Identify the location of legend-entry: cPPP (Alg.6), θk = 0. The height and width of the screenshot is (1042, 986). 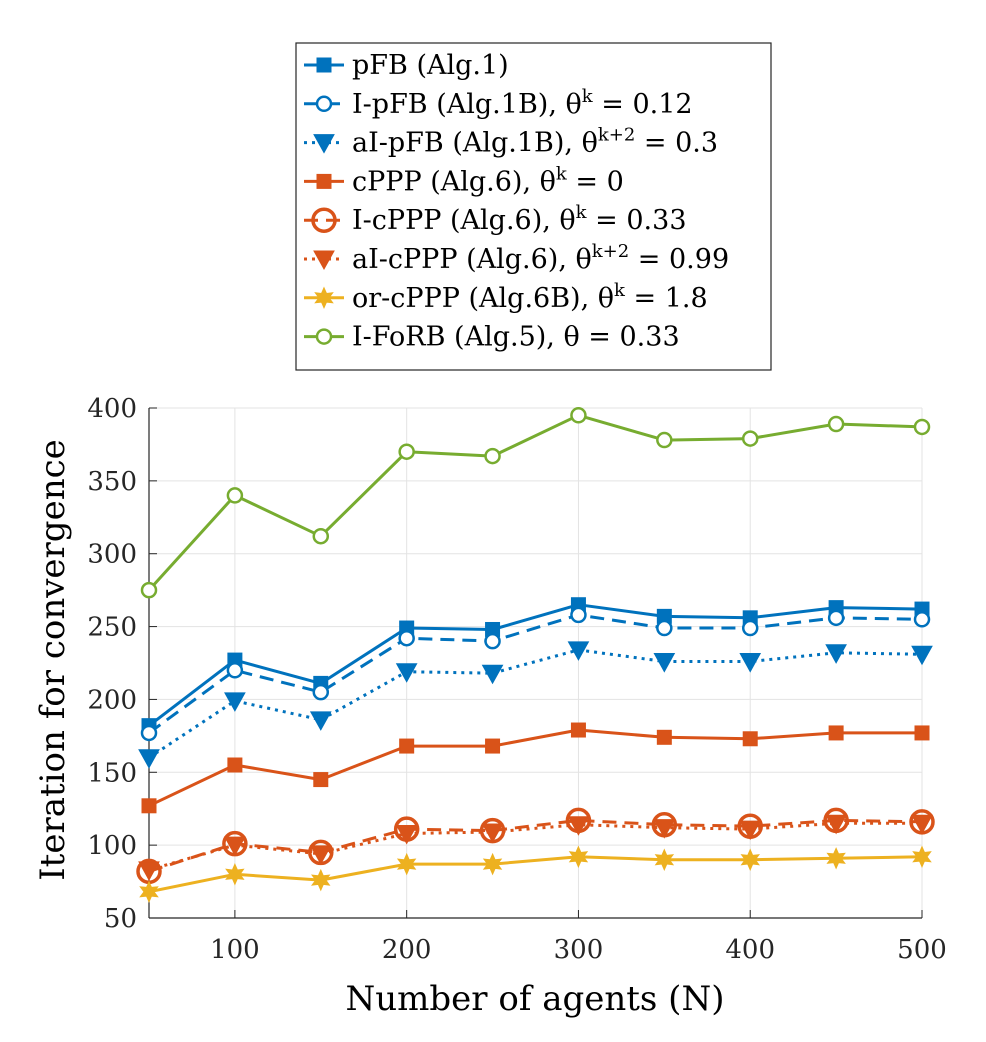
(464, 180).